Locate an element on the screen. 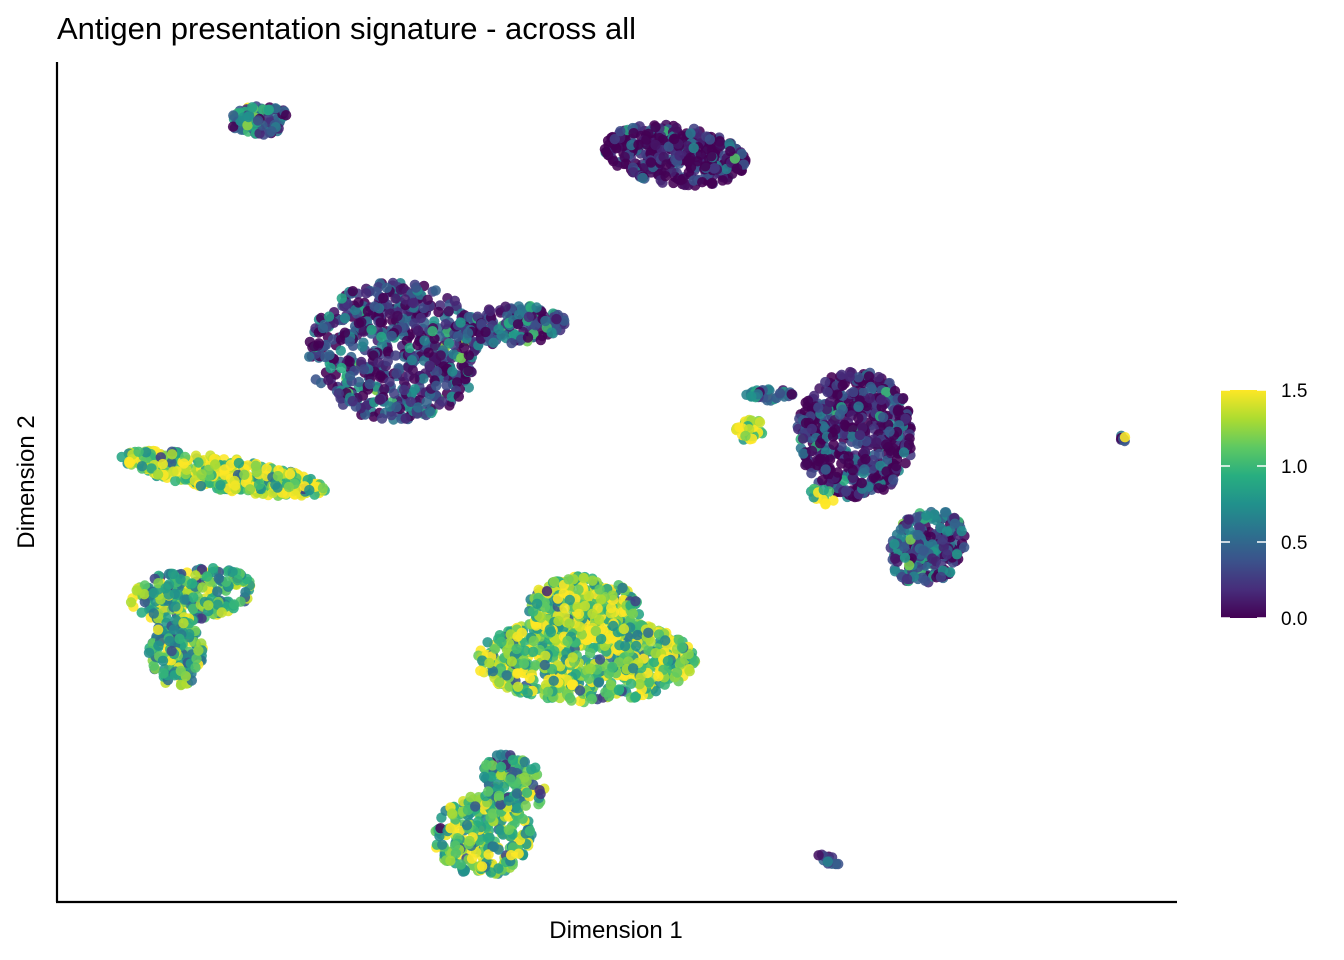  y-axis-title: Dimension 2 is located at coordinates (26, 481).